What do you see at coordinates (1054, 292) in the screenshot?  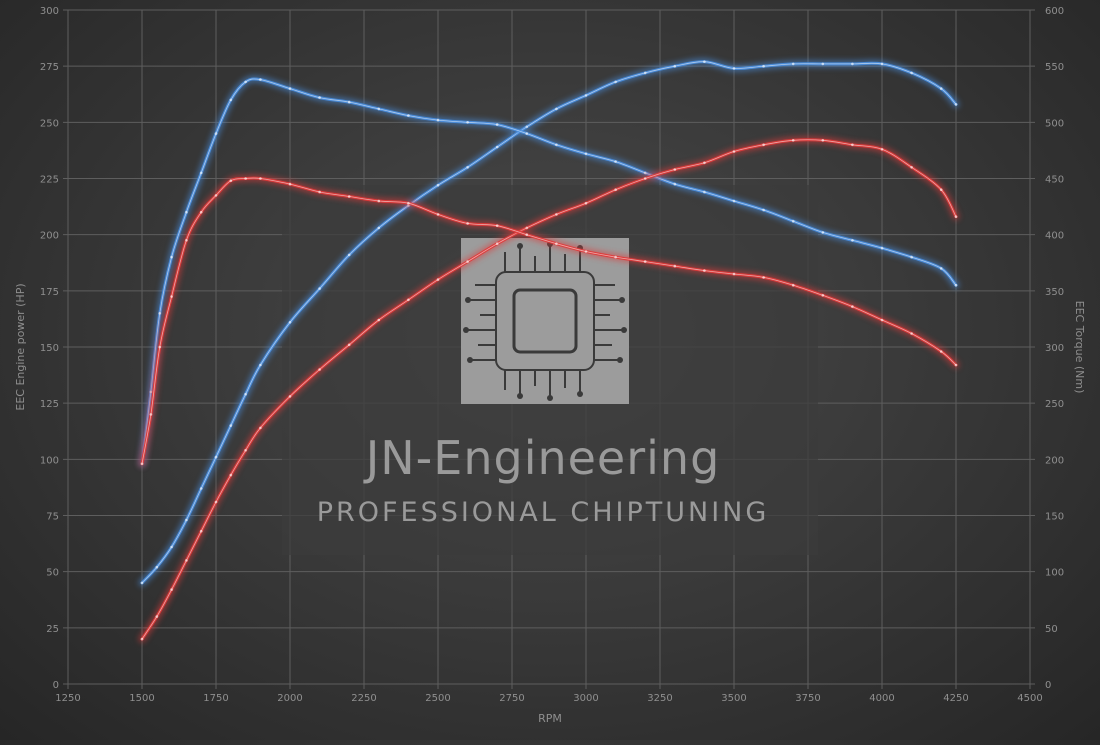 I see `y-right-tick-label: 350` at bounding box center [1054, 292].